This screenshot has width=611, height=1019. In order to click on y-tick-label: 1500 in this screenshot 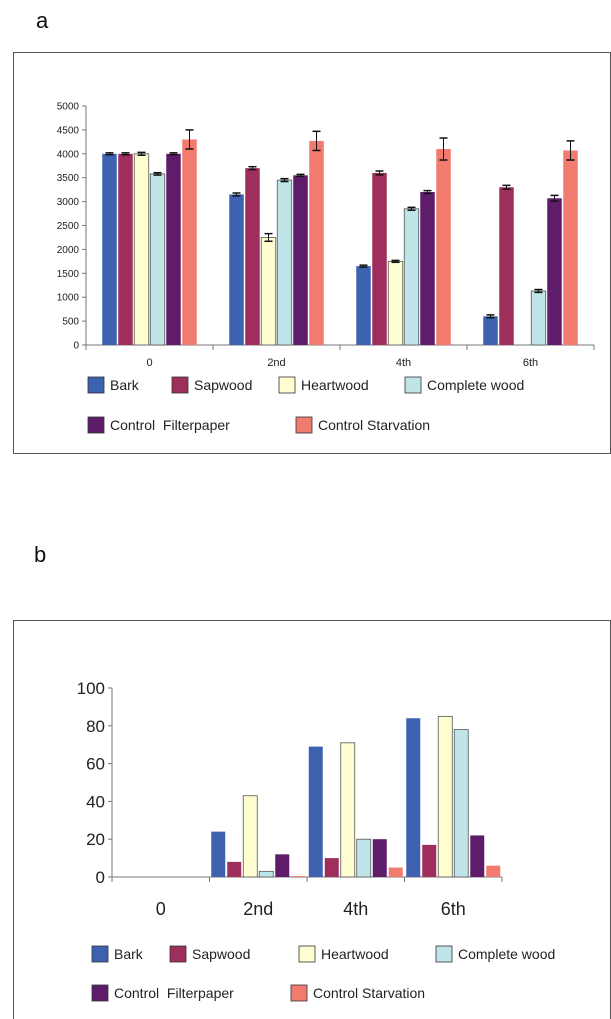, I will do `click(68, 274)`.